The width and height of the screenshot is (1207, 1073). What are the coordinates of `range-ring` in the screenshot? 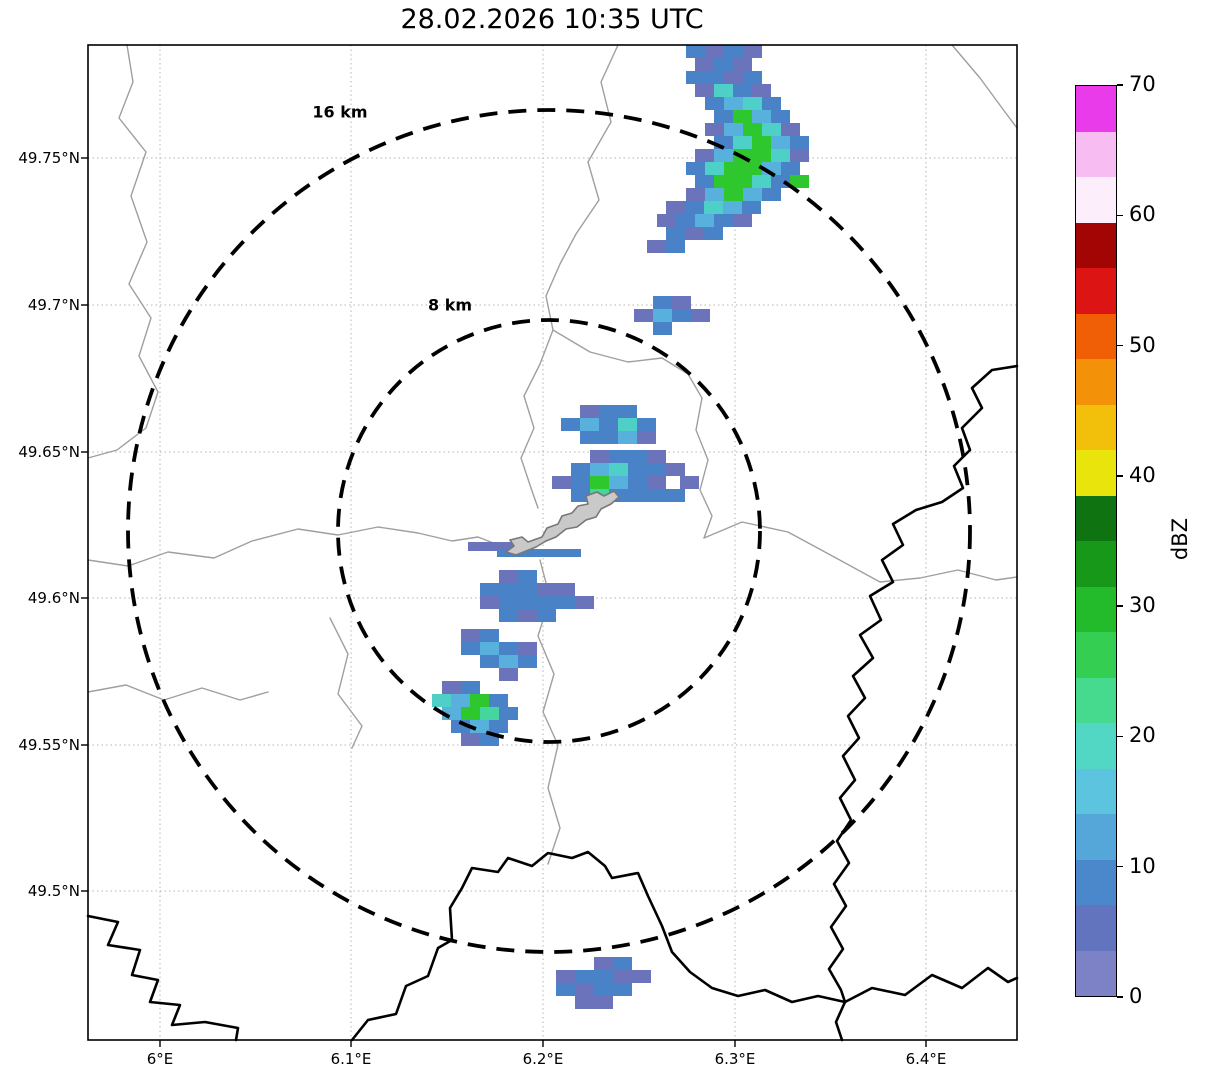 It's located at (549, 531).